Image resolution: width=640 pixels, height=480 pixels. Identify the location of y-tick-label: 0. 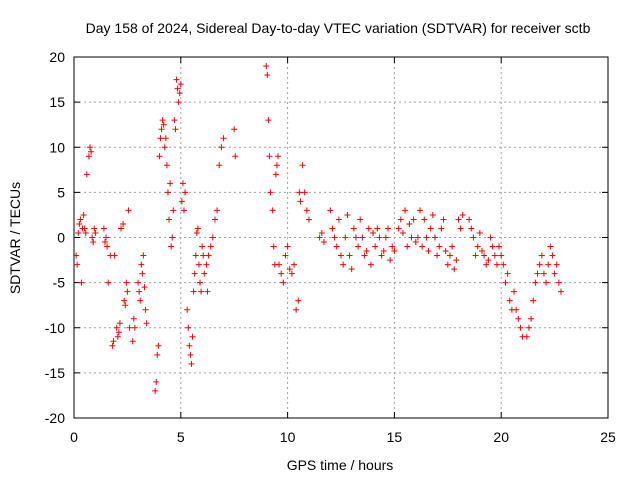
(61, 238).